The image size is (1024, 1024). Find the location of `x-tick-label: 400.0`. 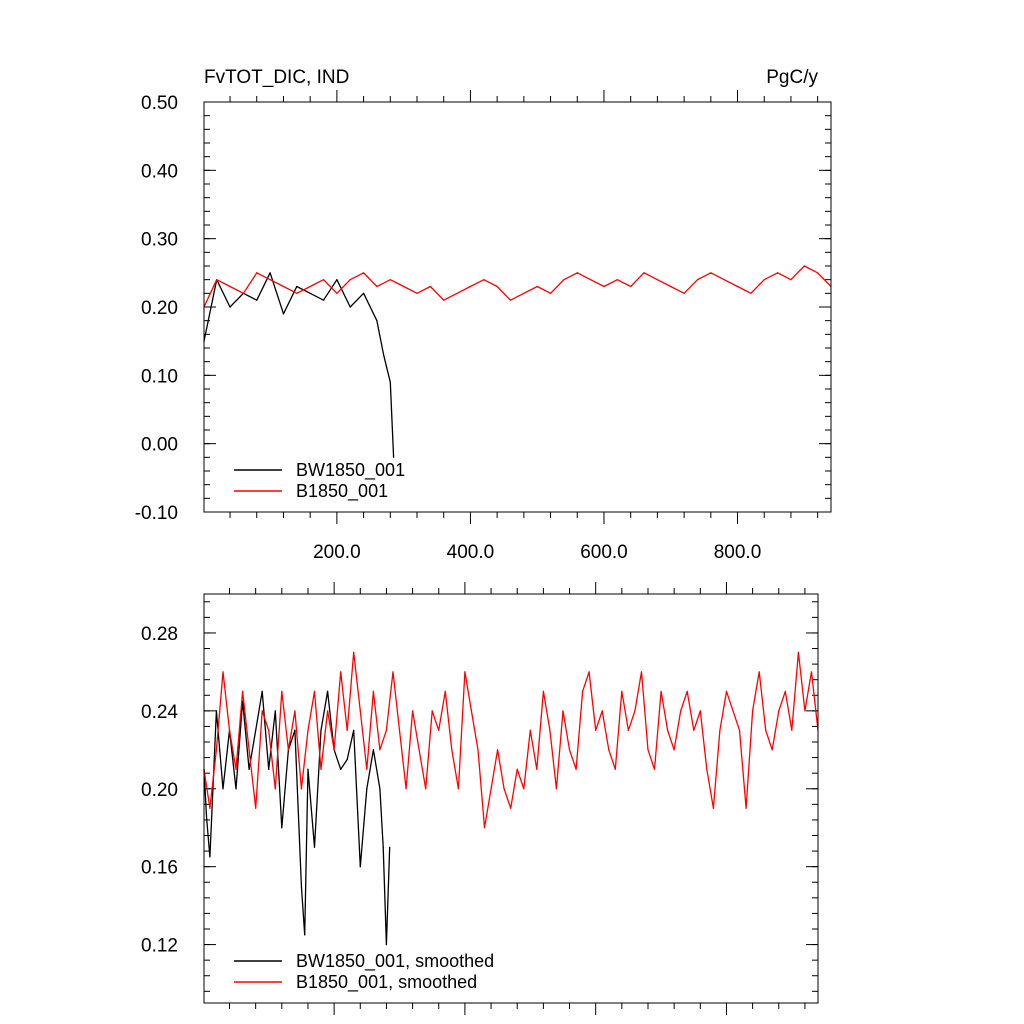

x-tick-label: 400.0 is located at coordinates (471, 552).